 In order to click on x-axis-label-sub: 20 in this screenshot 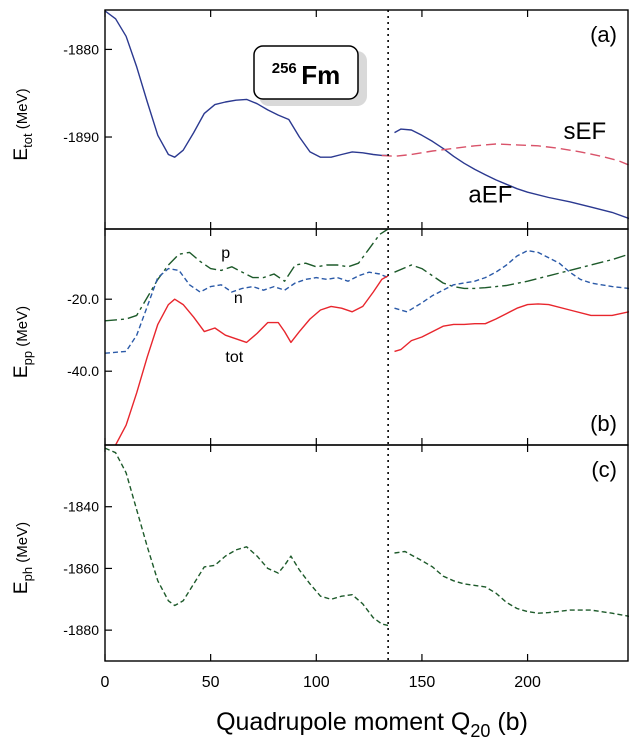, I will do `click(480, 730)`.